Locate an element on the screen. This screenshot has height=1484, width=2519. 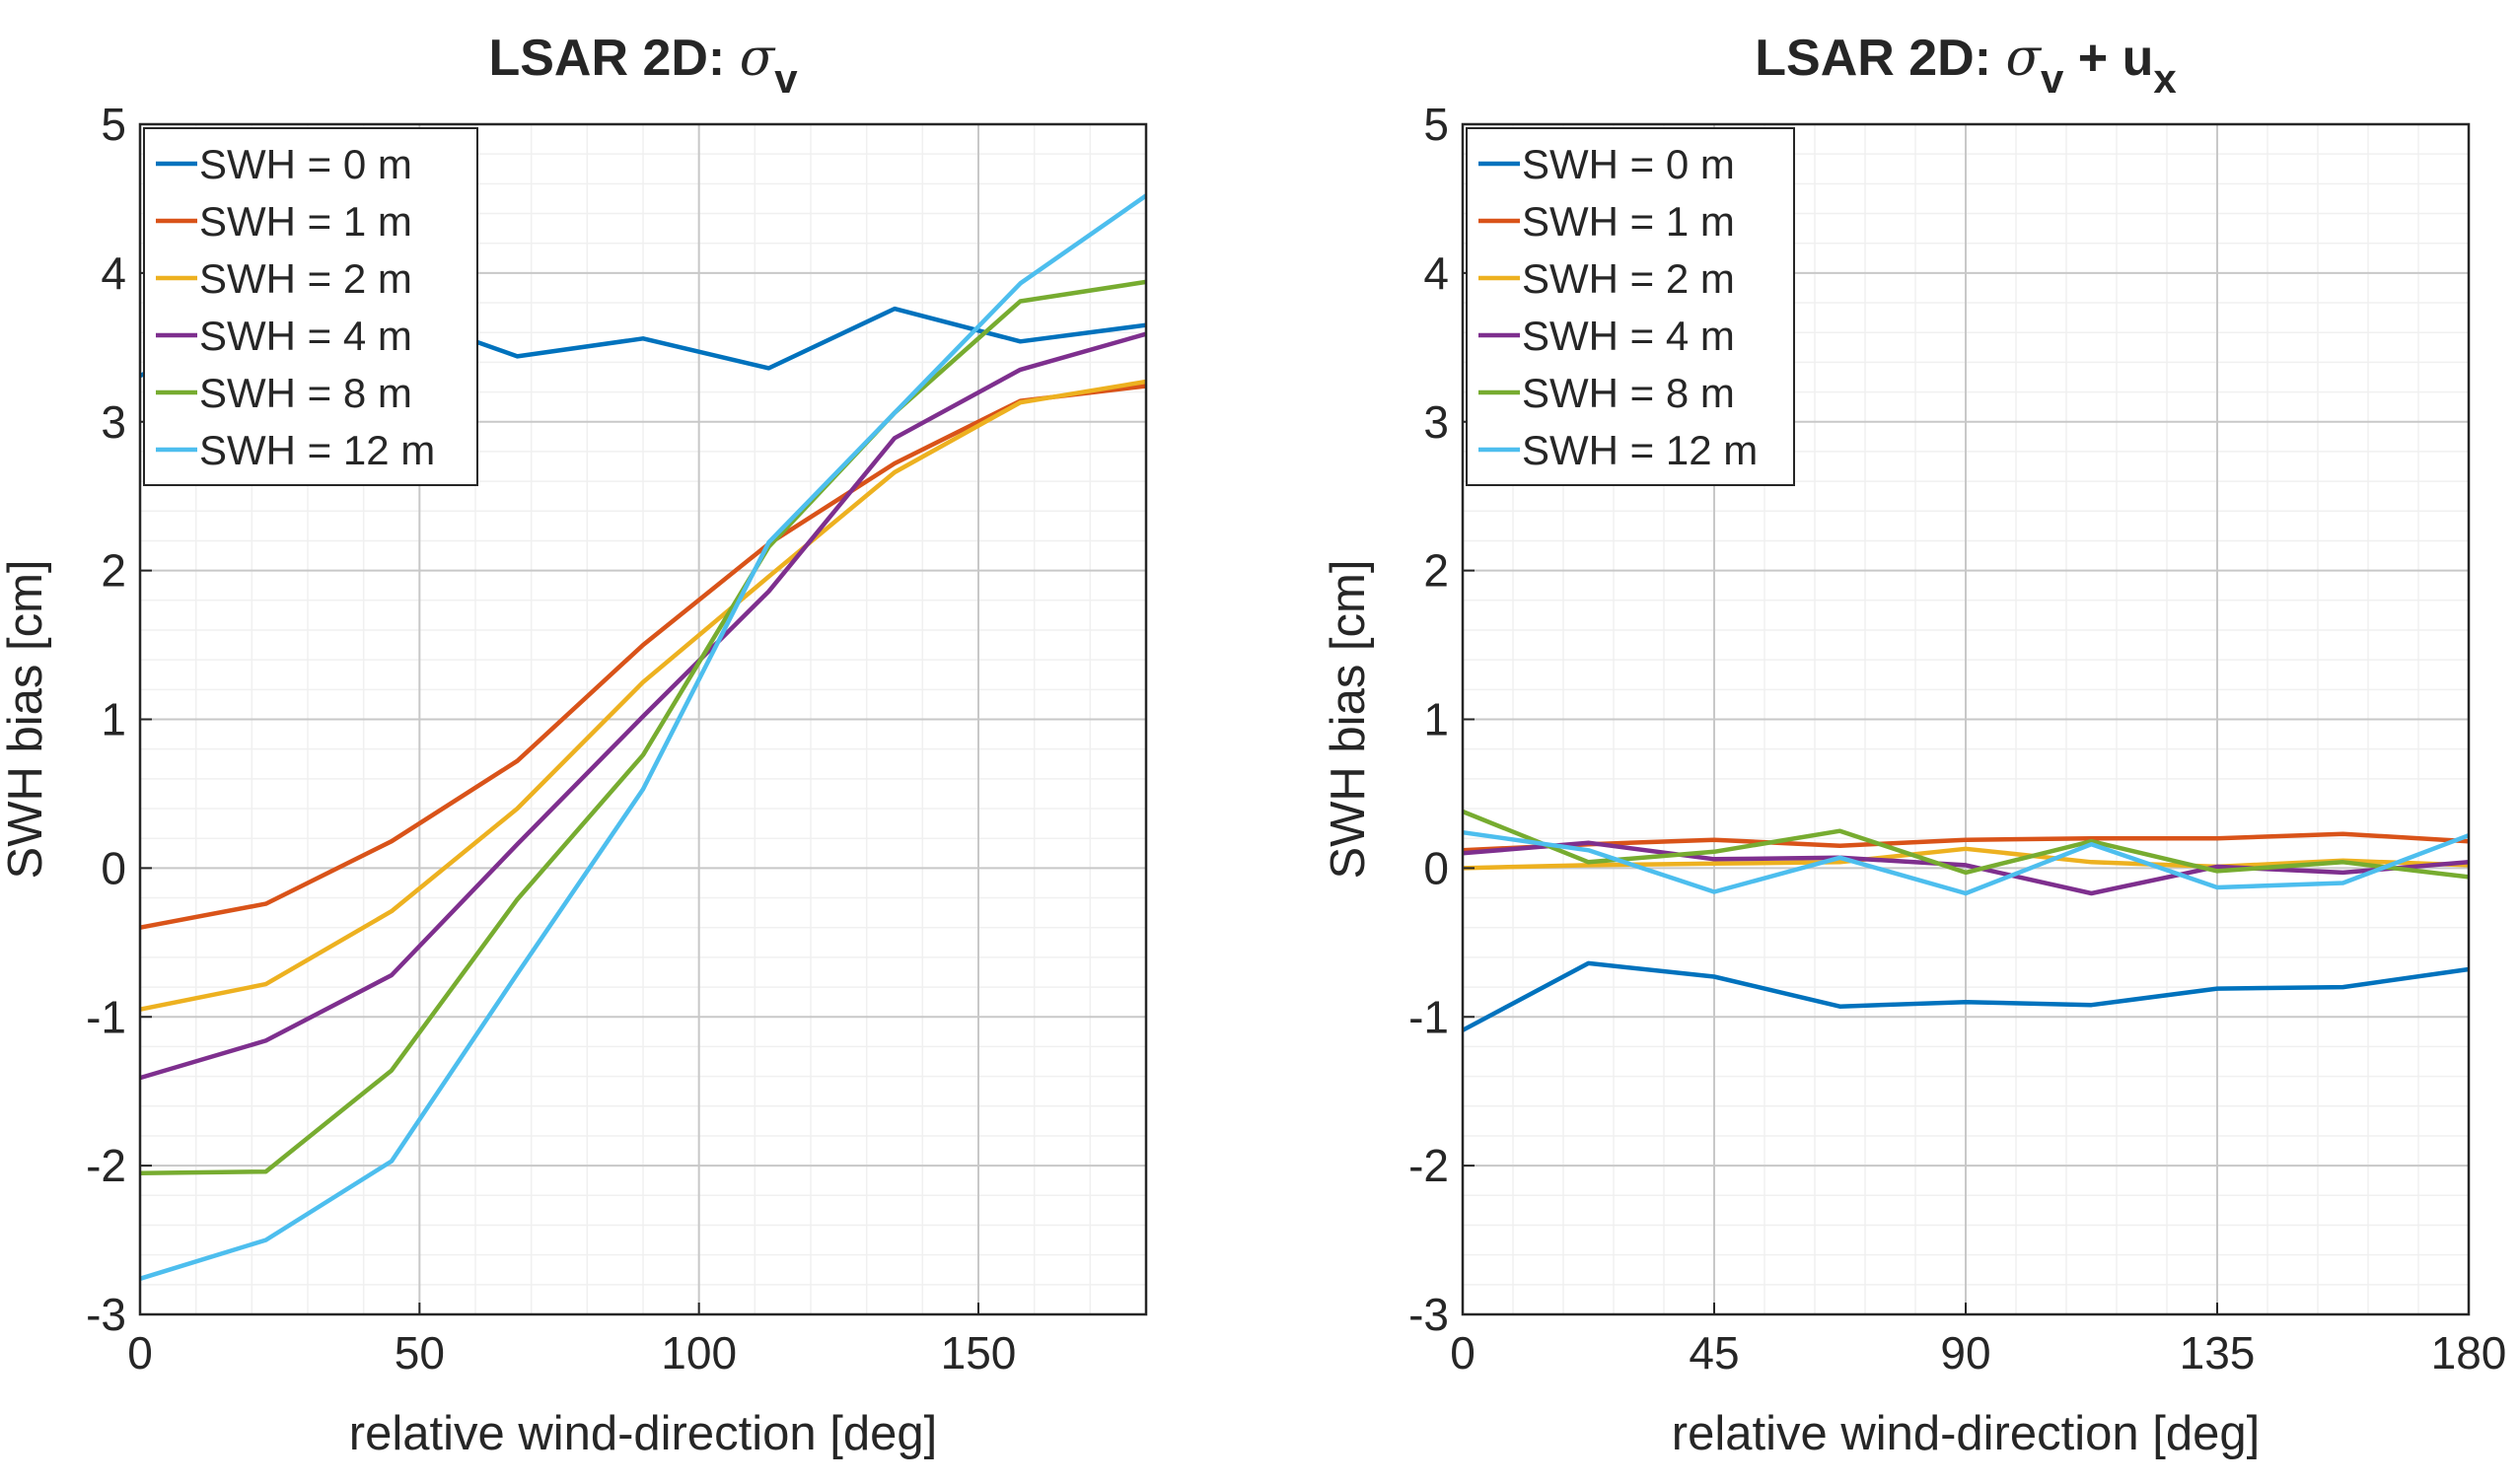
left-x-tick-label: 150 is located at coordinates (979, 1352).